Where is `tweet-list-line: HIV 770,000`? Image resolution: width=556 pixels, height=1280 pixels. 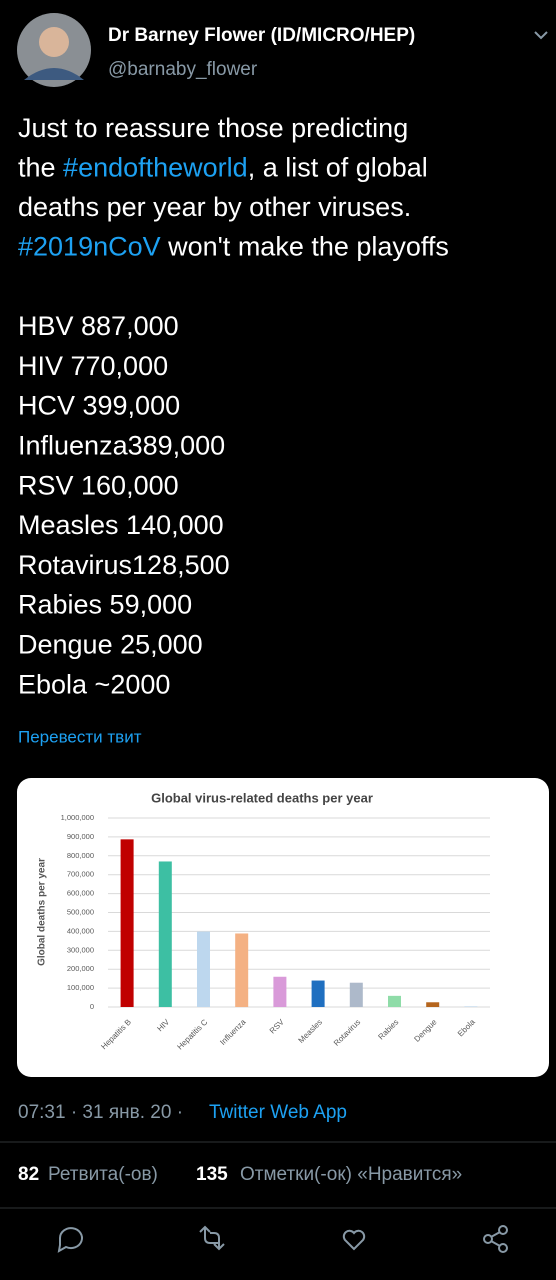
tweet-list-line: HIV 770,000 is located at coordinates (93, 366).